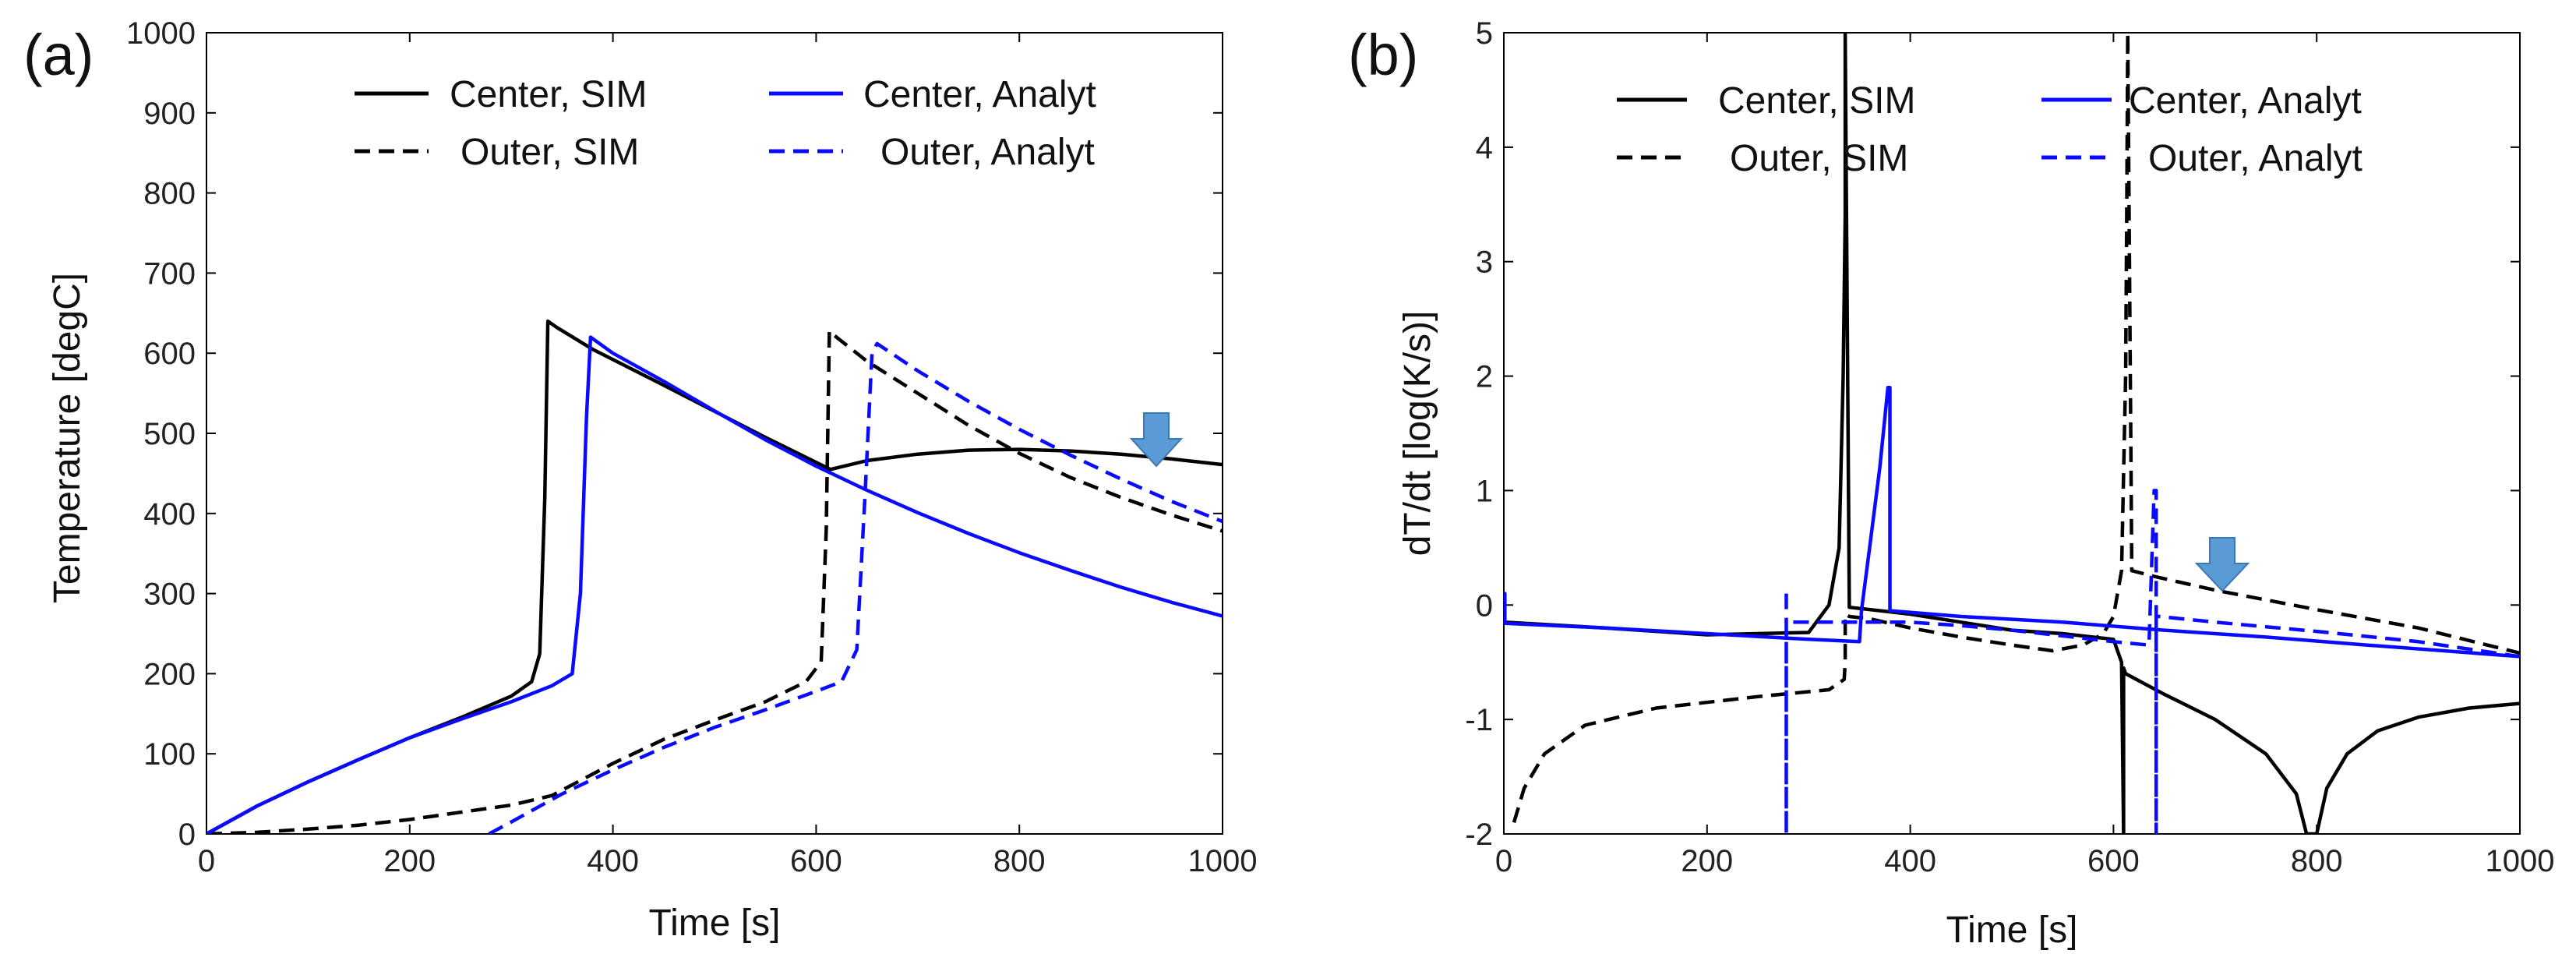 The height and width of the screenshot is (975, 2576). Describe the element at coordinates (550, 152) in the screenshot. I see `panel-a-legend-label-outer-sim: Outer, SIM` at that location.